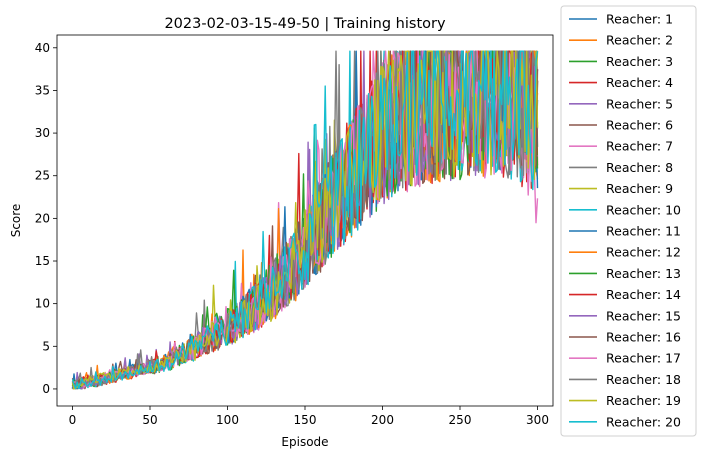  I want to click on y-tick-label: 15, so click(42, 261).